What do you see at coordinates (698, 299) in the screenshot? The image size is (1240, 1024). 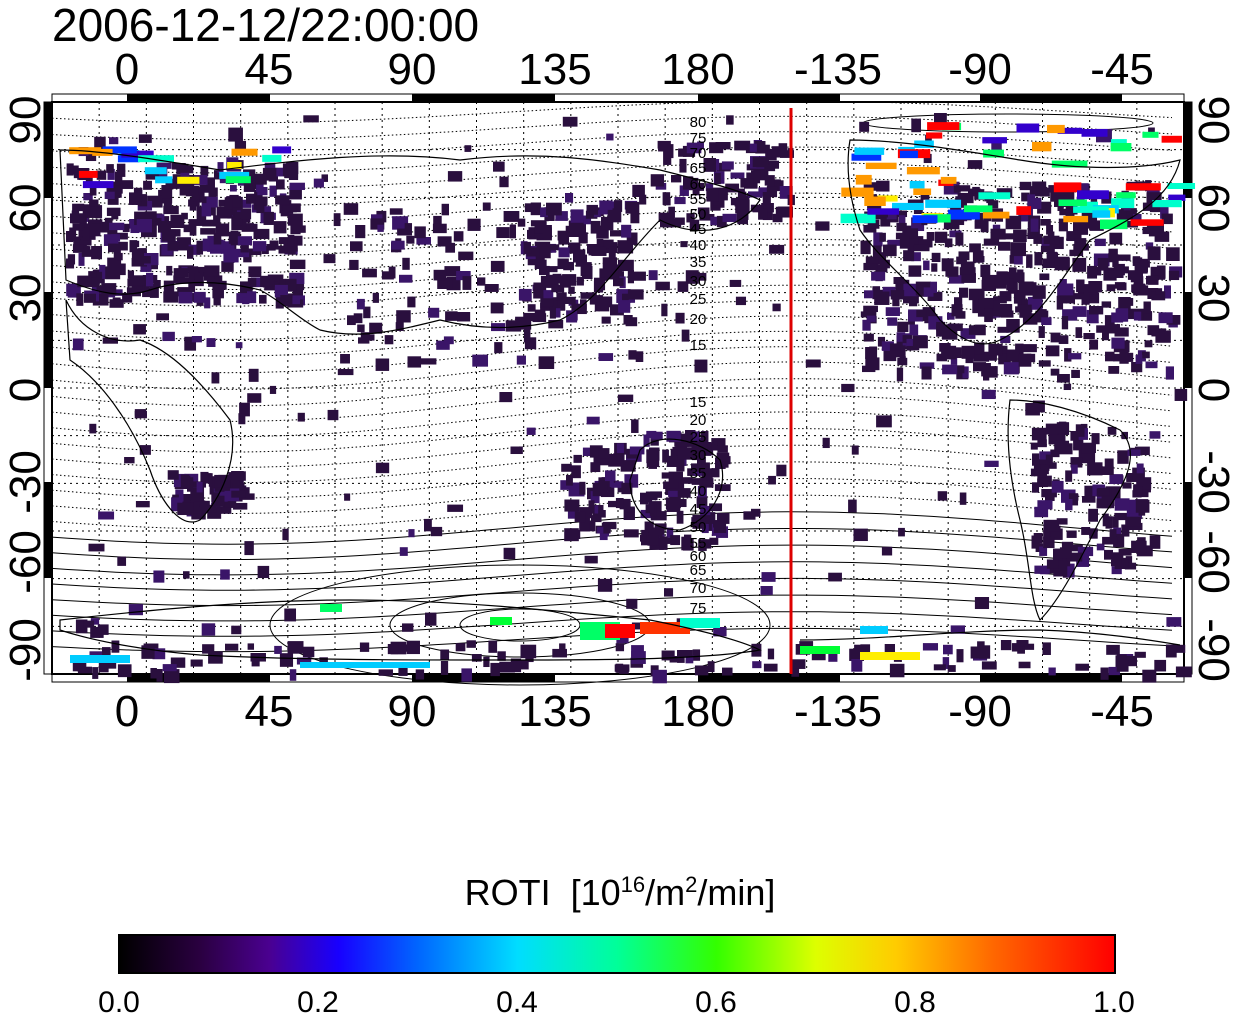 I see `contour-value-label: 25` at bounding box center [698, 299].